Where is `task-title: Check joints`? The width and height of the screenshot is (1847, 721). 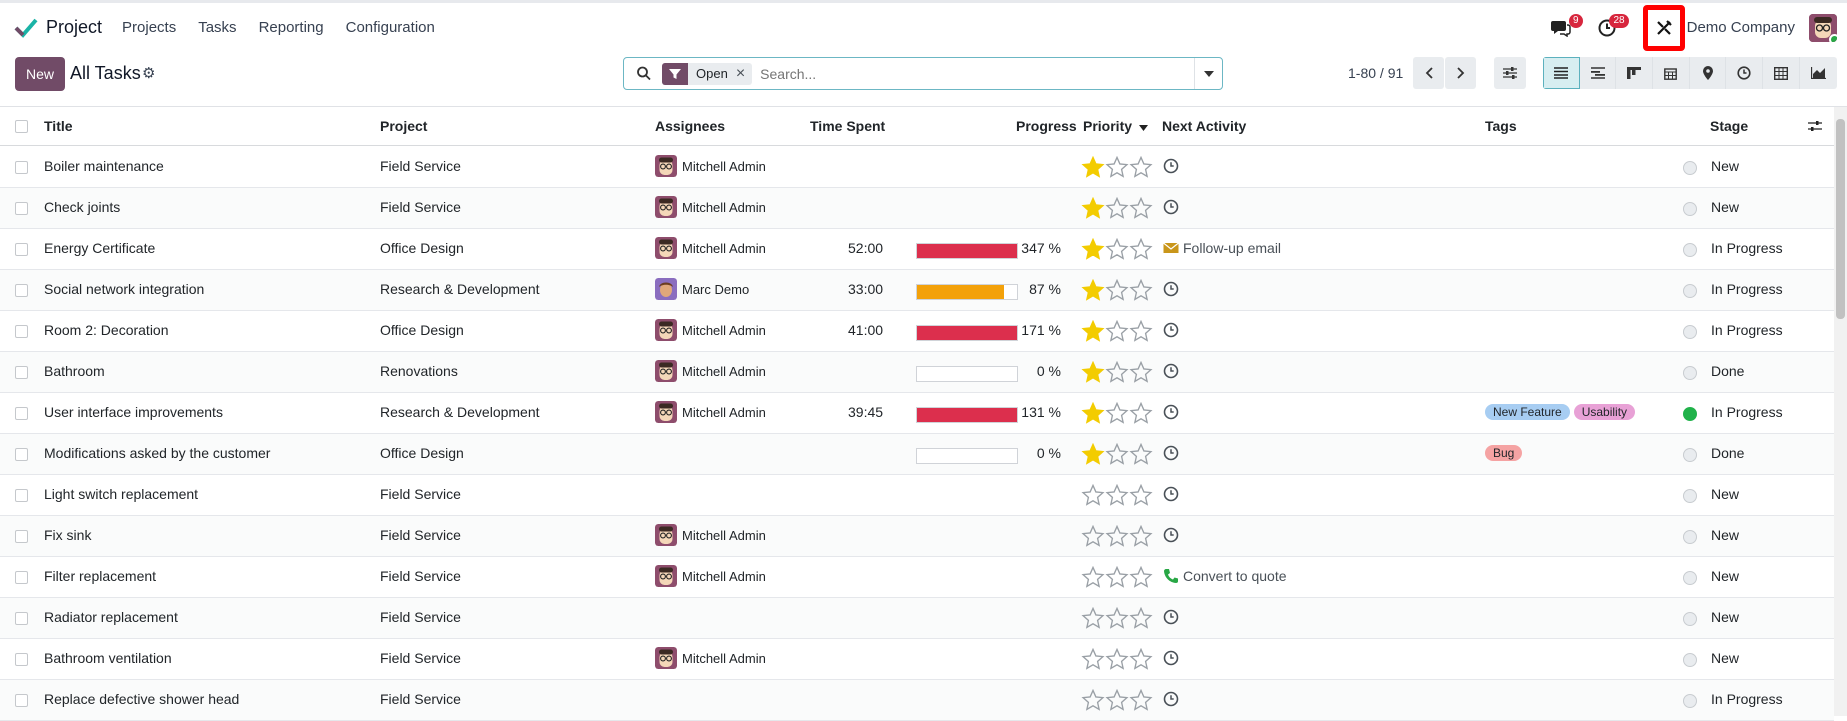 task-title: Check joints is located at coordinates (82, 207).